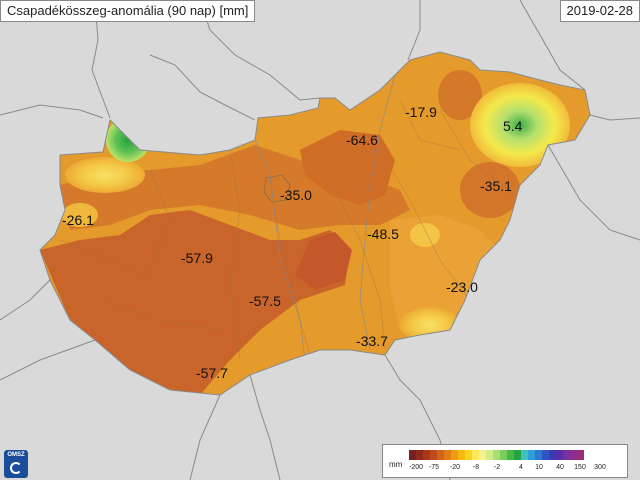  I want to click on anomaly-label-bekes: -23.0, so click(462, 287).